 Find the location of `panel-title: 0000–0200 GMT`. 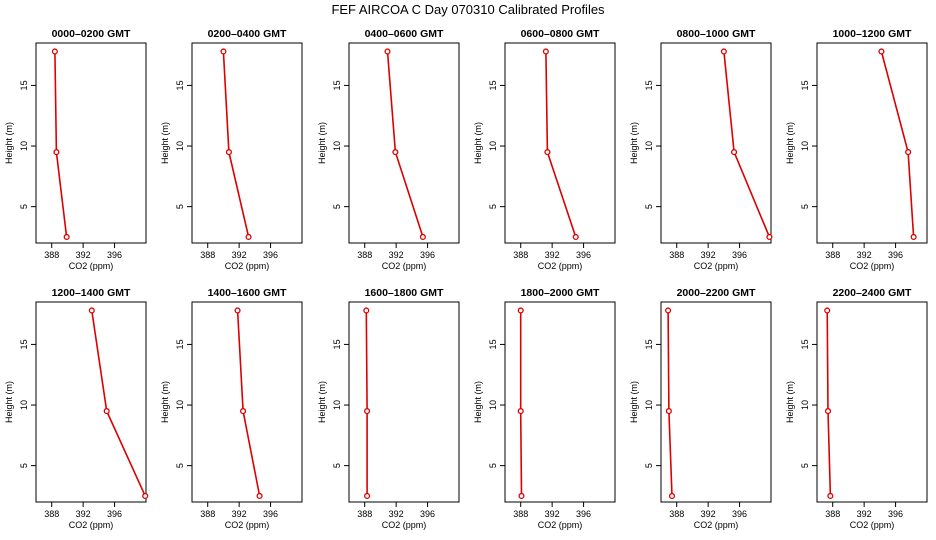

panel-title: 0000–0200 GMT is located at coordinates (91, 34).